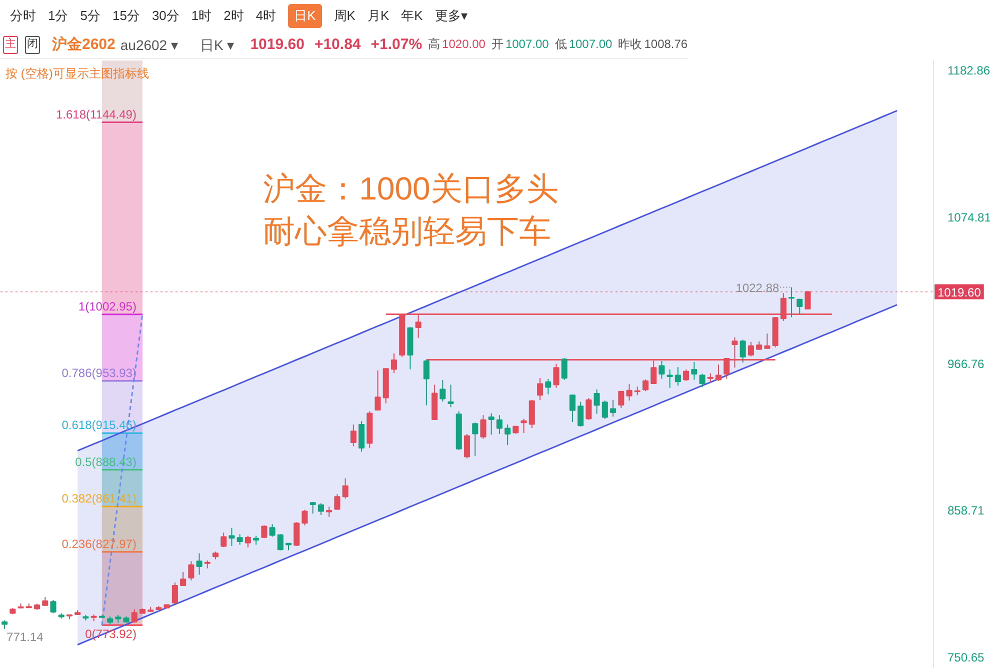 This screenshot has width=990, height=671. What do you see at coordinates (396, 45) in the screenshot?
I see `text: +1.07%` at bounding box center [396, 45].